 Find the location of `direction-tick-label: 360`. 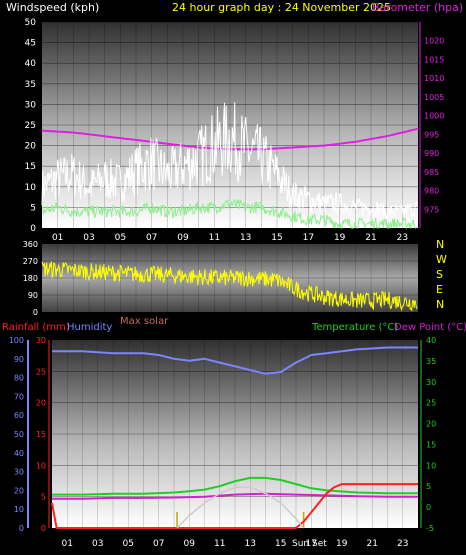

direction-tick-label: 360 is located at coordinates (30, 244).